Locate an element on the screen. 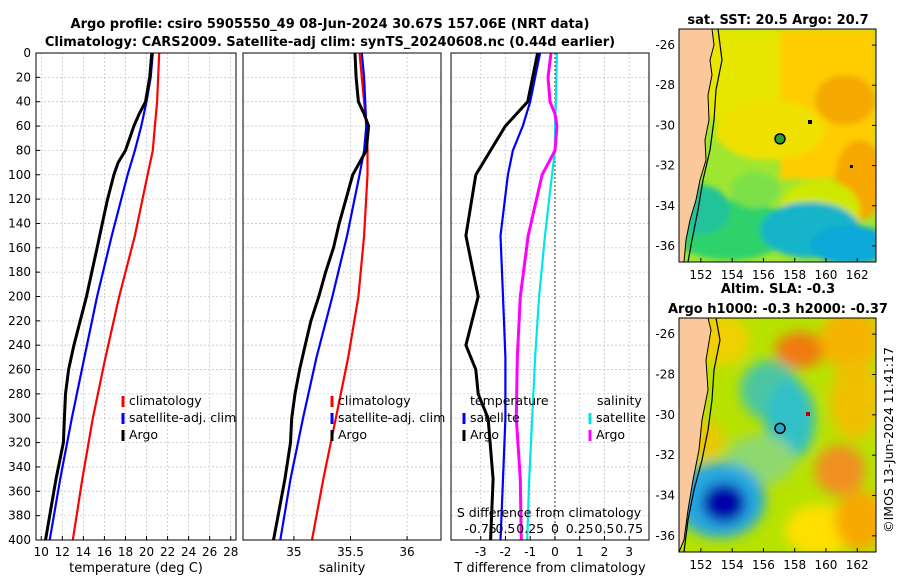  y-tick-label: 40 is located at coordinates (23, 102).